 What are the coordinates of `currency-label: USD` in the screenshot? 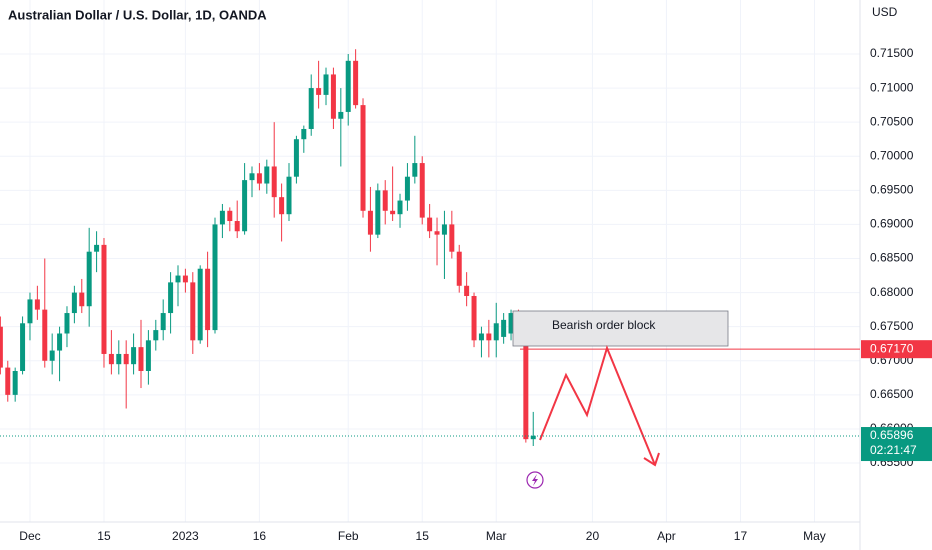 It's located at (885, 12).